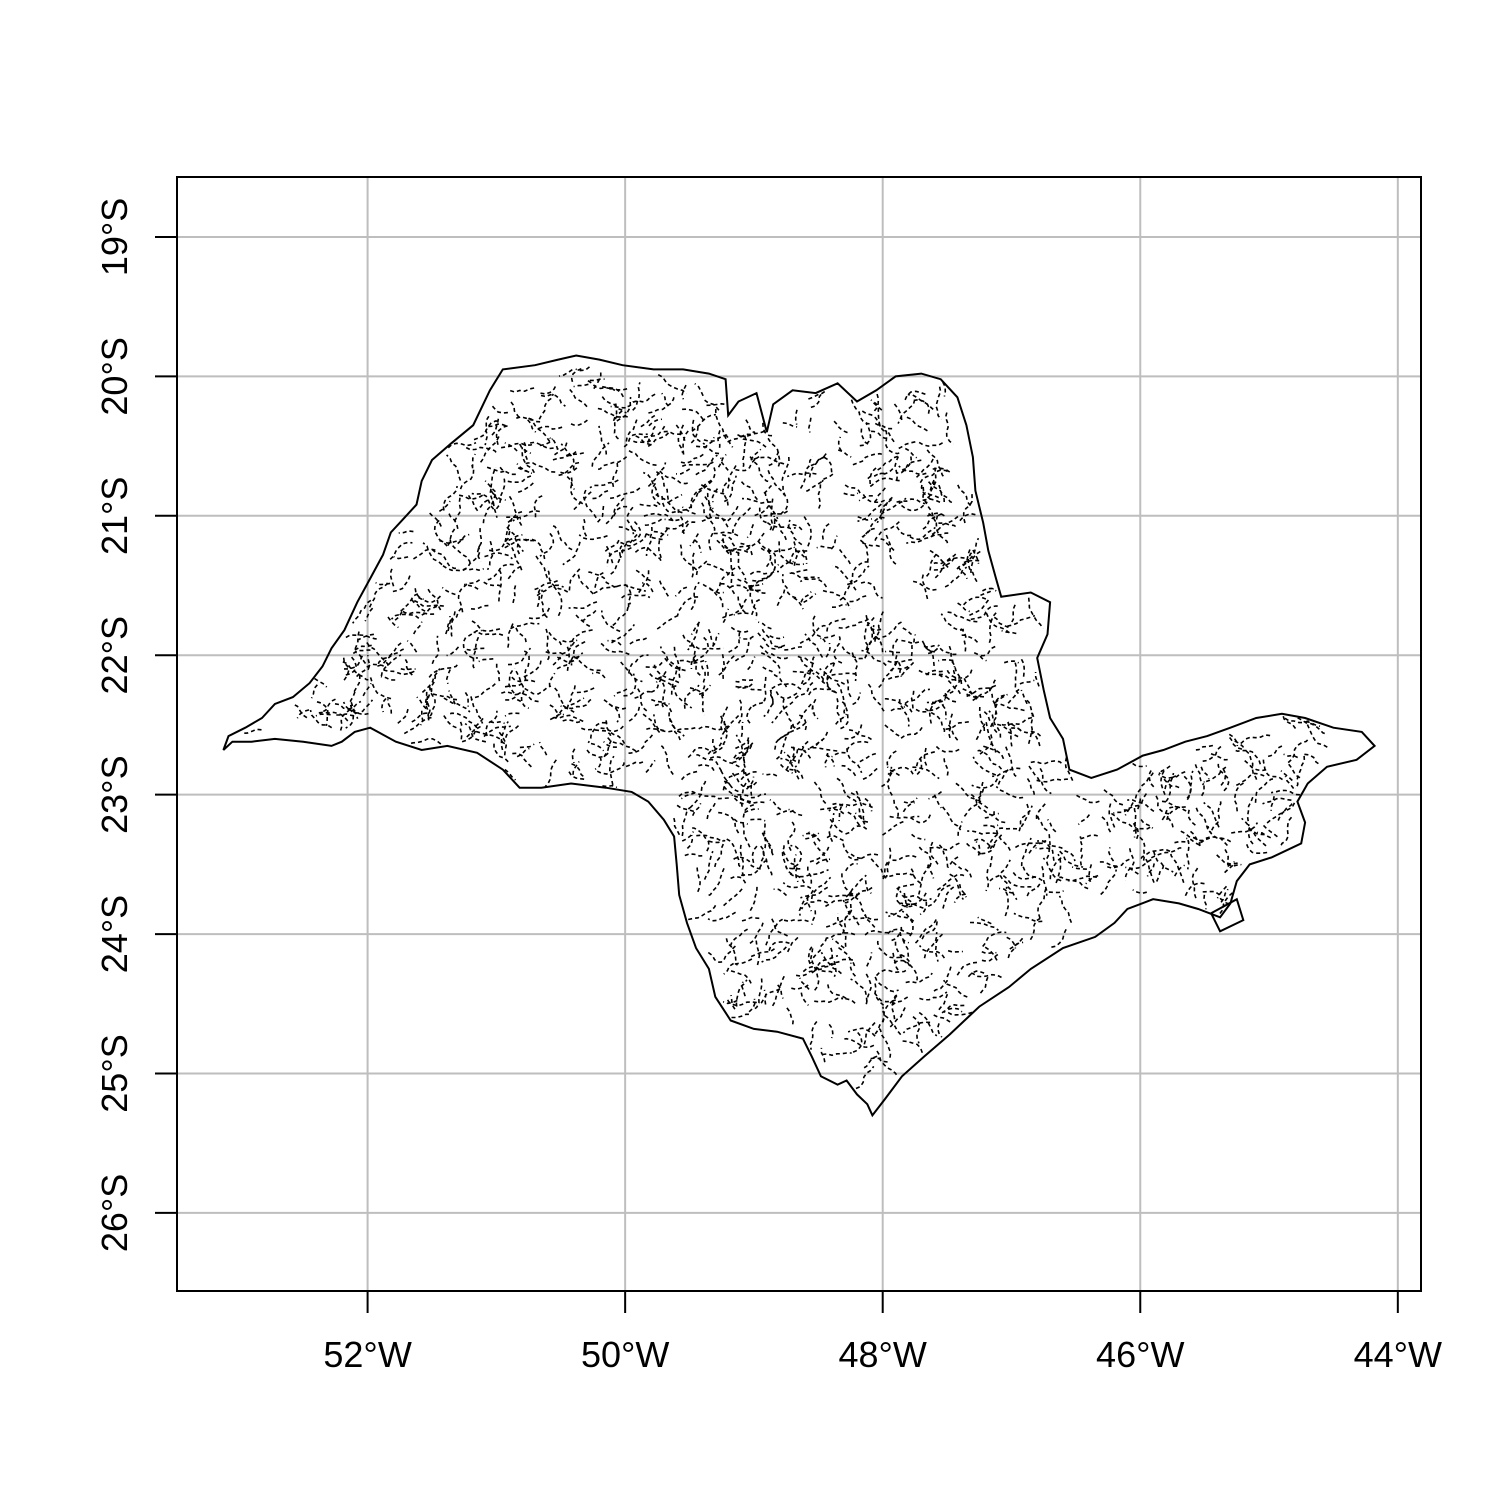 The image size is (1512, 1512). Describe the element at coordinates (114, 516) in the screenshot. I see `y-tick-label: 21°S` at that location.